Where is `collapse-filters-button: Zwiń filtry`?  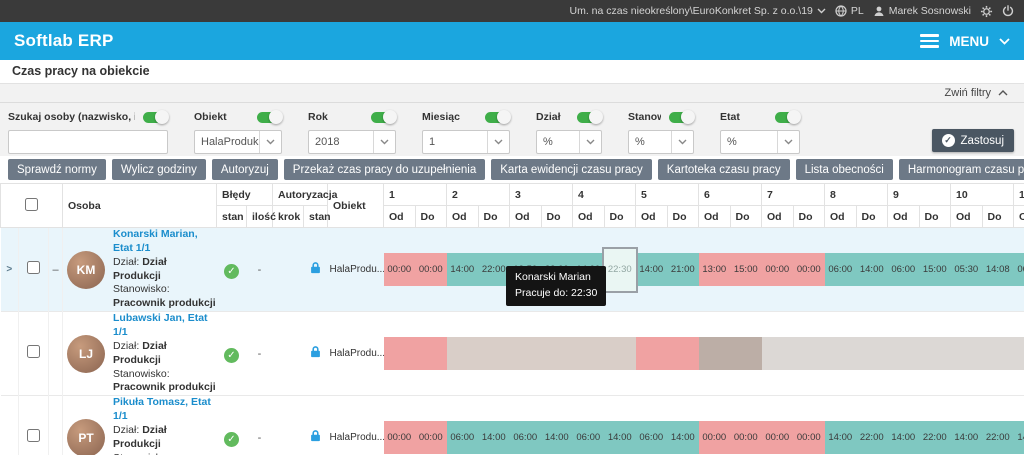 collapse-filters-button: Zwiń filtry is located at coordinates (512, 93).